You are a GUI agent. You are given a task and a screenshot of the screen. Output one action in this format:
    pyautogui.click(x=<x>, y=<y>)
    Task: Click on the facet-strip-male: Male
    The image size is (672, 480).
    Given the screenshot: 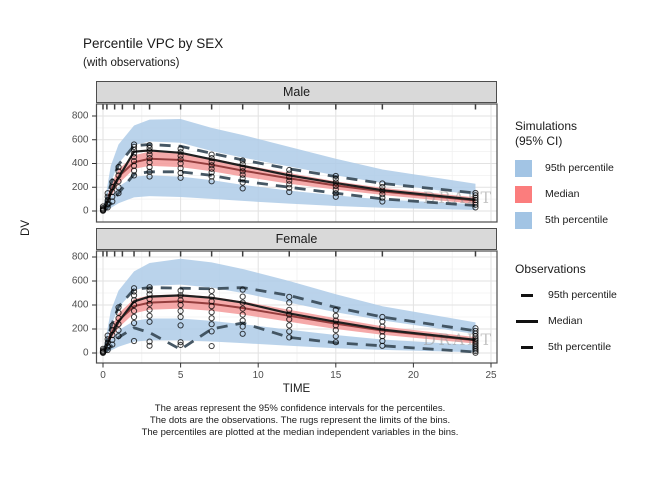 What is the action you would take?
    pyautogui.click(x=296, y=92)
    